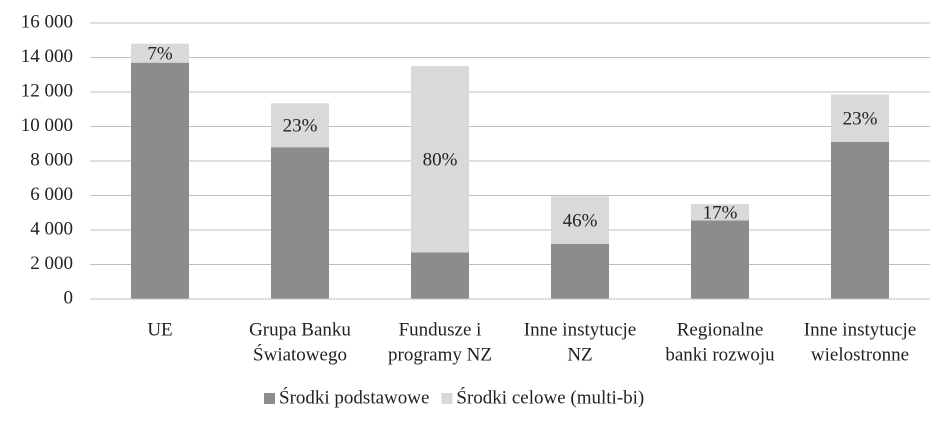 This screenshot has width=941, height=431. Describe the element at coordinates (860, 354) in the screenshot. I see `x-tick-label: wielostronne` at that location.